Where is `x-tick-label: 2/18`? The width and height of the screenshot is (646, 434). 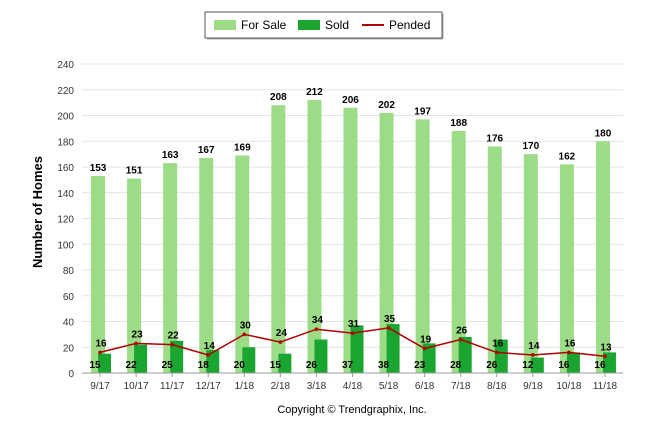
x-tick-label: 2/18 is located at coordinates (281, 386).